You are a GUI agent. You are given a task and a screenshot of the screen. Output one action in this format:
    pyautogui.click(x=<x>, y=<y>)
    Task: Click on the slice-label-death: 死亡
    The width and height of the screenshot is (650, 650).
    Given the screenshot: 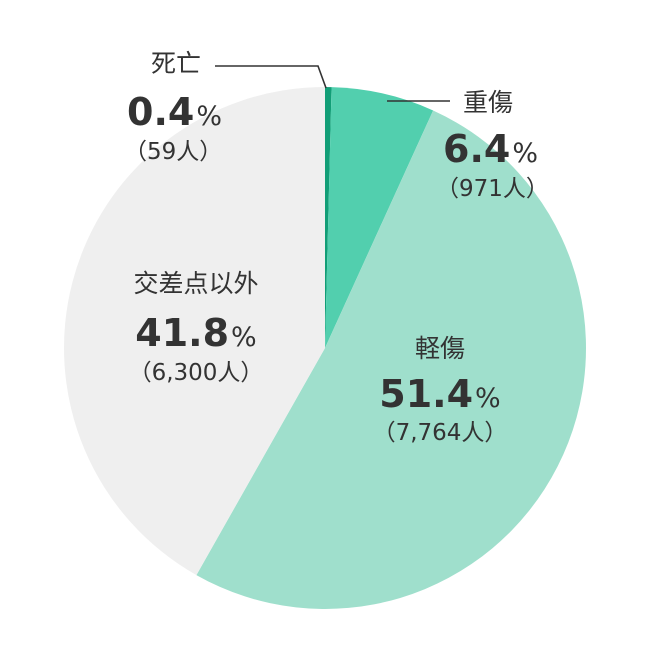 What is the action you would take?
    pyautogui.click(x=176, y=63)
    